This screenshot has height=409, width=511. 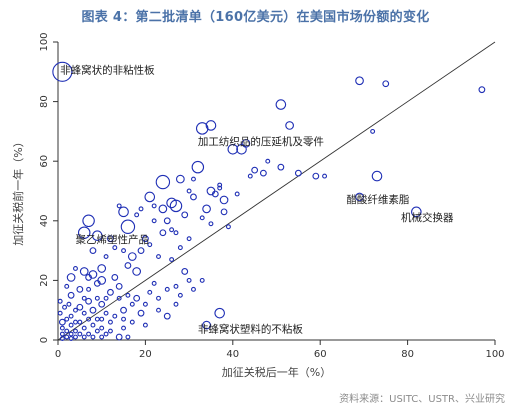 What do you see at coordinates (44, 280) in the screenshot?
I see `y-tick-label: 20` at bounding box center [44, 280].